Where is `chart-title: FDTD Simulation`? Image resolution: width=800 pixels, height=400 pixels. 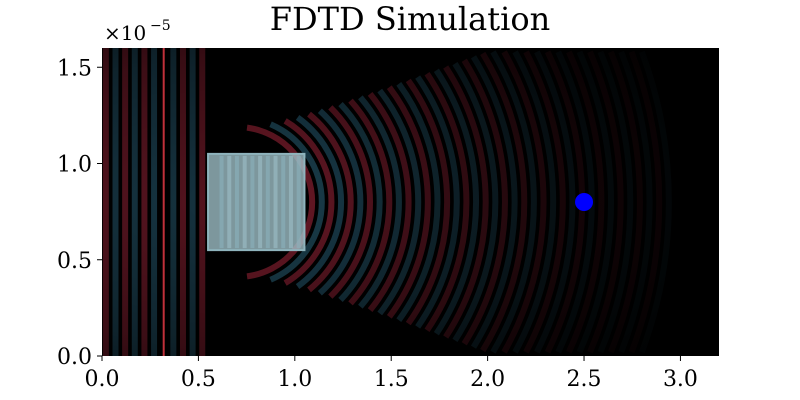 chart-title: FDTD Simulation is located at coordinates (410, 19).